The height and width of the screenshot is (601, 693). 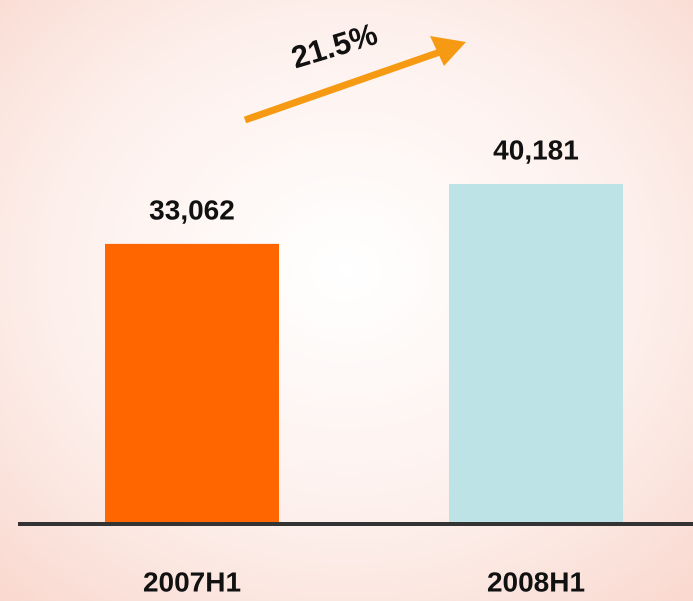 I want to click on value-label: 40,181, so click(x=536, y=149).